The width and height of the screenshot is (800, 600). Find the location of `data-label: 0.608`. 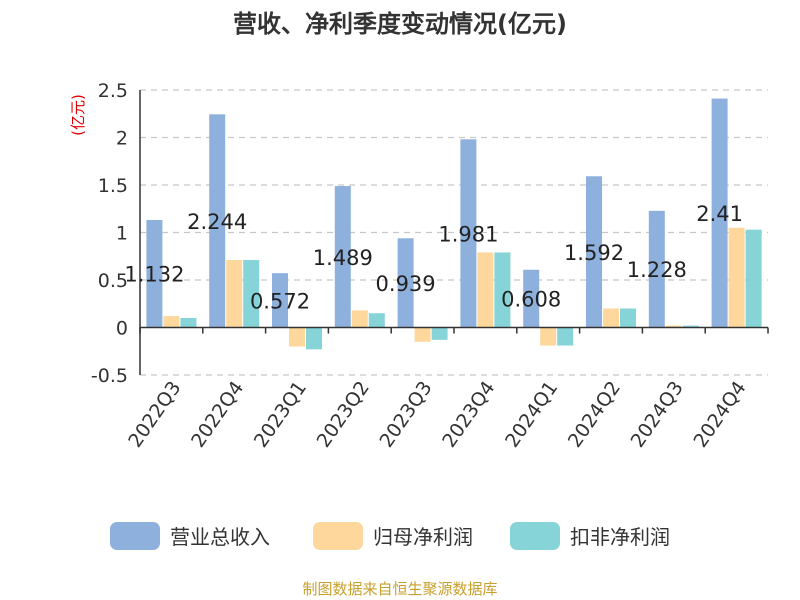

data-label: 0.608 is located at coordinates (531, 300).